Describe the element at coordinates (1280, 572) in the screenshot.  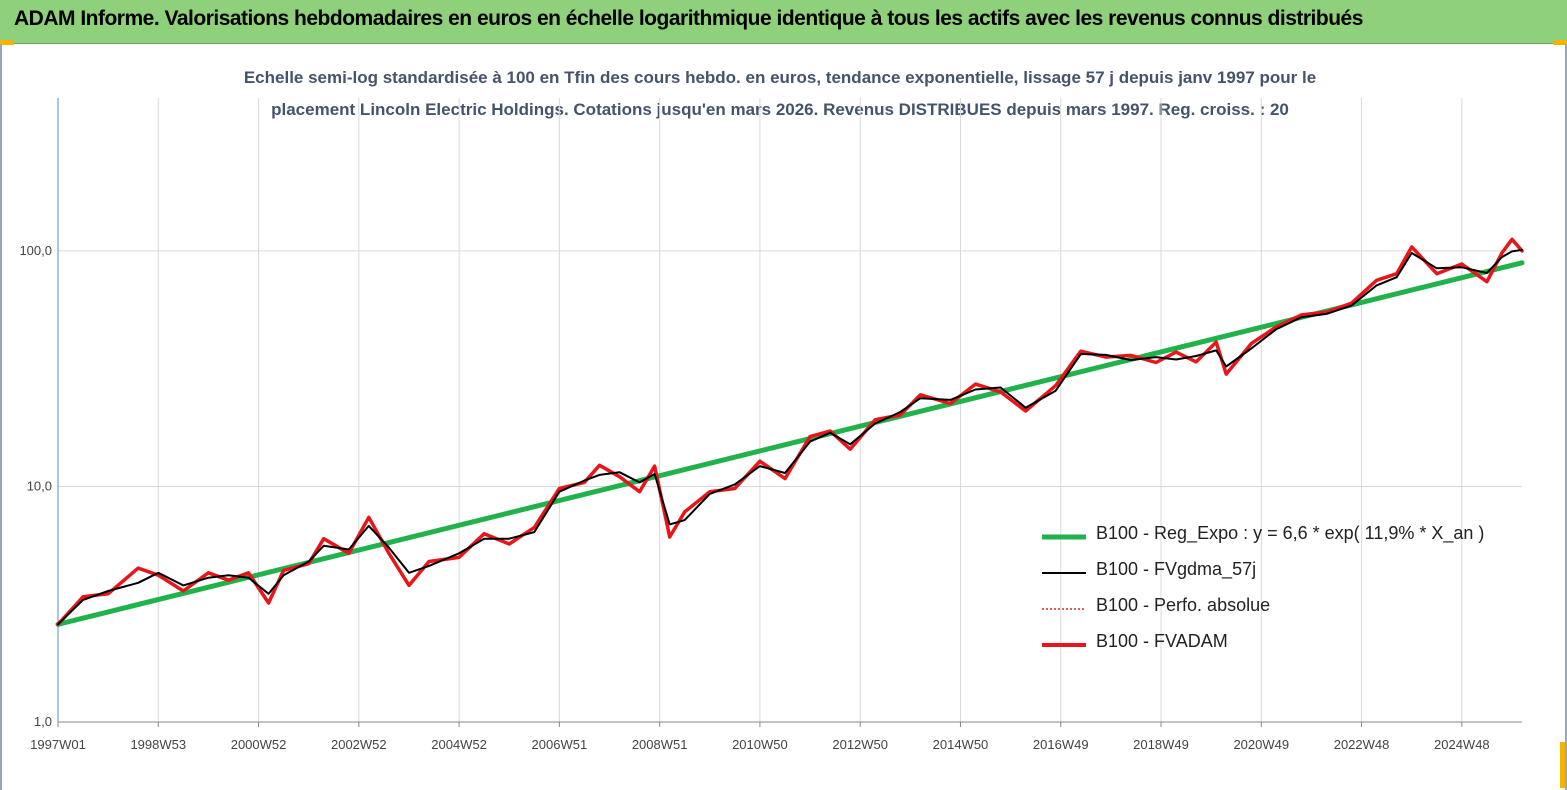
I see `legend-item-moving-average: B100 - FVgdma_57j` at that location.